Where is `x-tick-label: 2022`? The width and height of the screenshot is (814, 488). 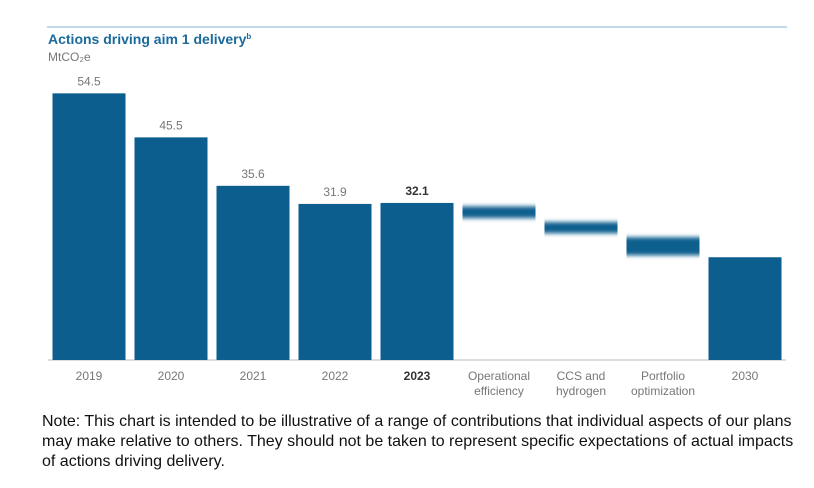 x-tick-label: 2022 is located at coordinates (335, 376).